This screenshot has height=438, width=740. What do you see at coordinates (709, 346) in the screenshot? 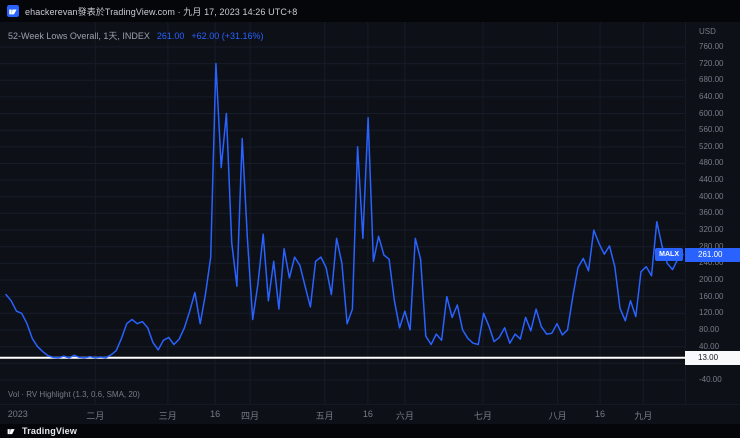
I see `price-scale-tick: 40.00` at bounding box center [709, 346].